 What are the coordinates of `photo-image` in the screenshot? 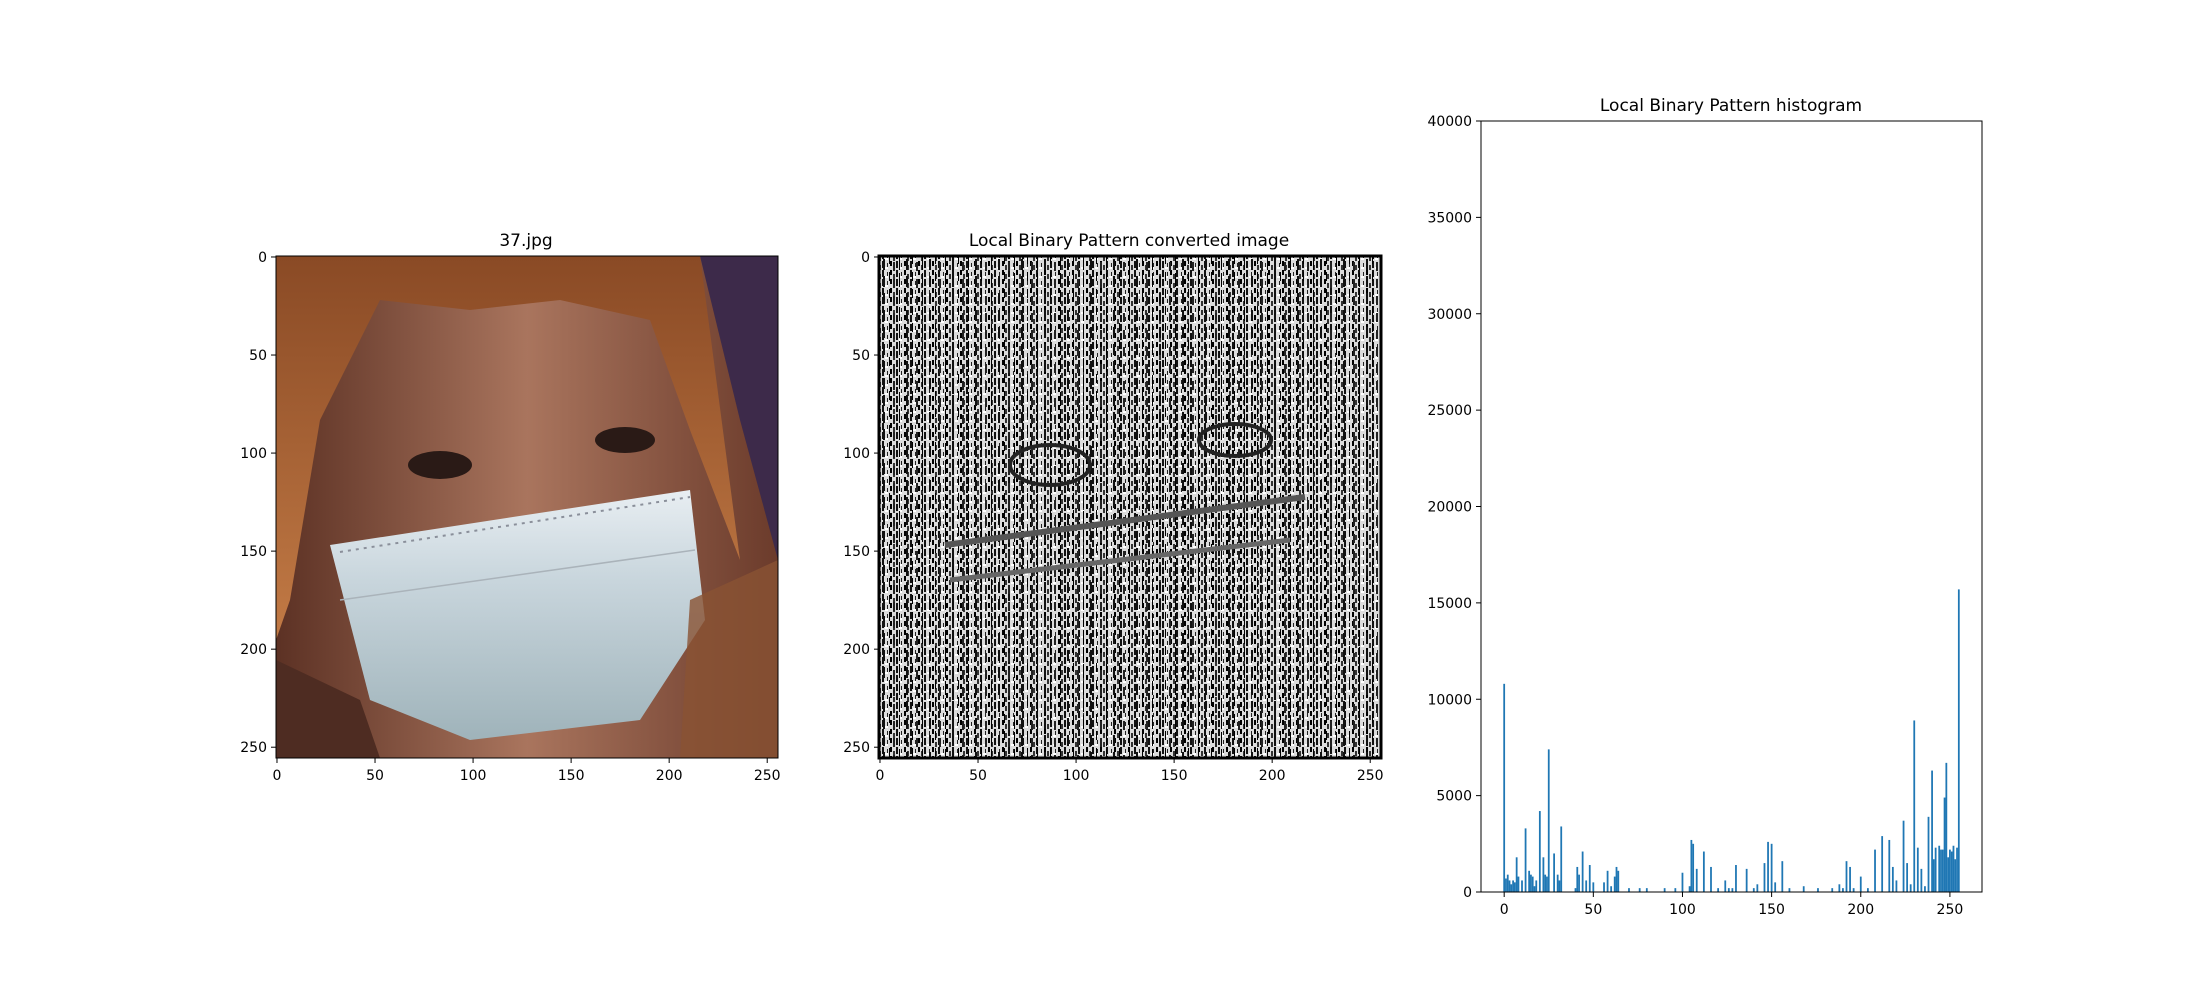 It's located at (527, 507).